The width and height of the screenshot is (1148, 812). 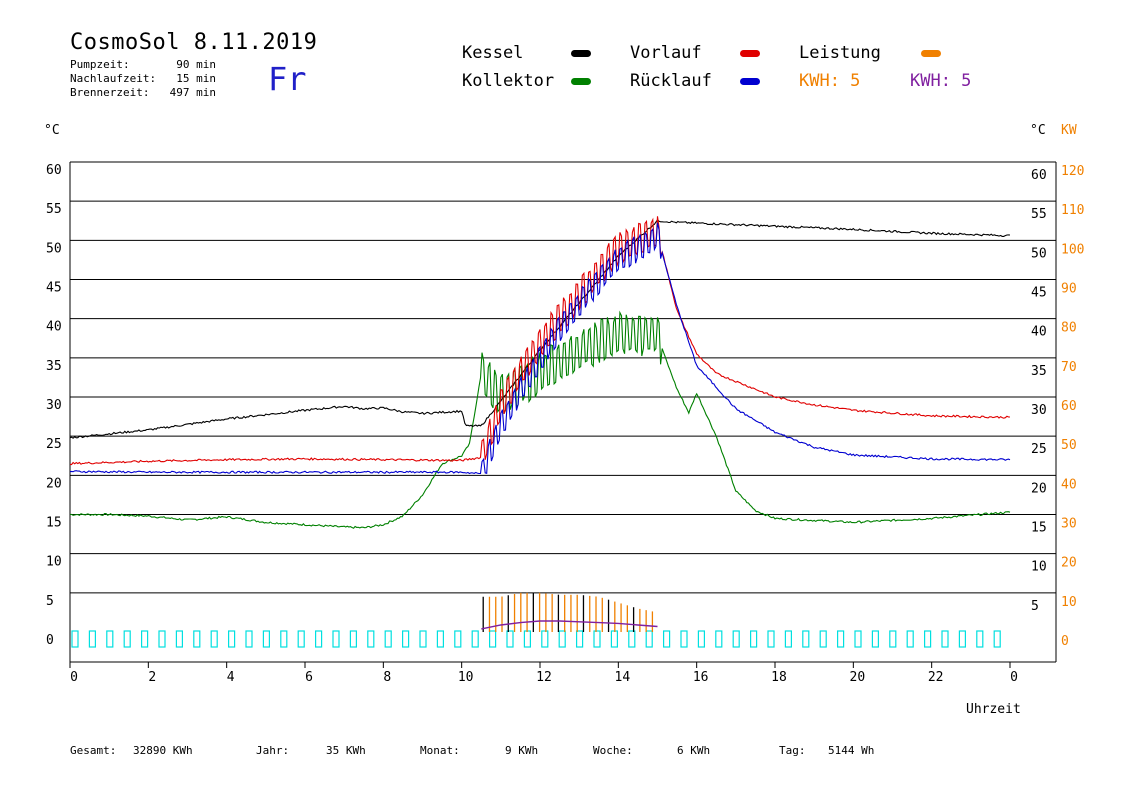 What do you see at coordinates (231, 677) in the screenshot?
I see `x-tick-label: 4` at bounding box center [231, 677].